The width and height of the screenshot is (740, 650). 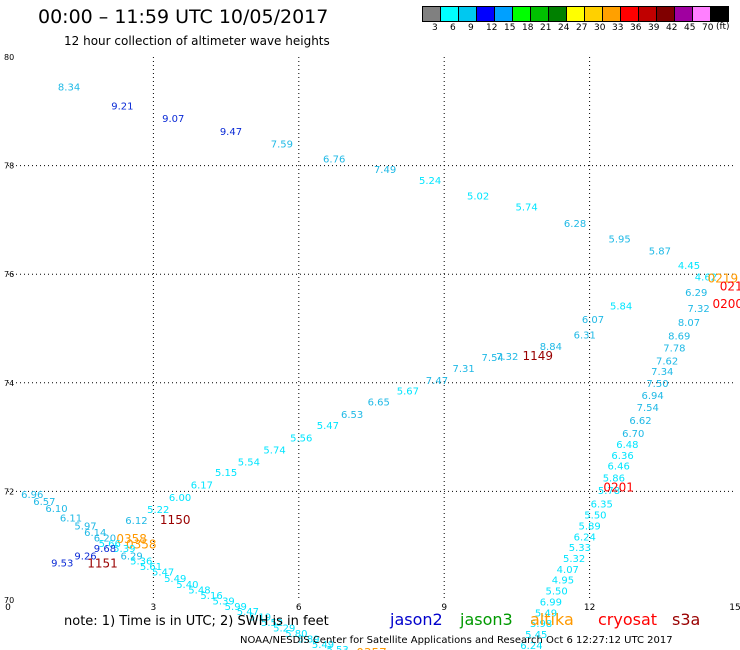 I want to click on satellite-legend-s3a: s3a, so click(x=686, y=619).